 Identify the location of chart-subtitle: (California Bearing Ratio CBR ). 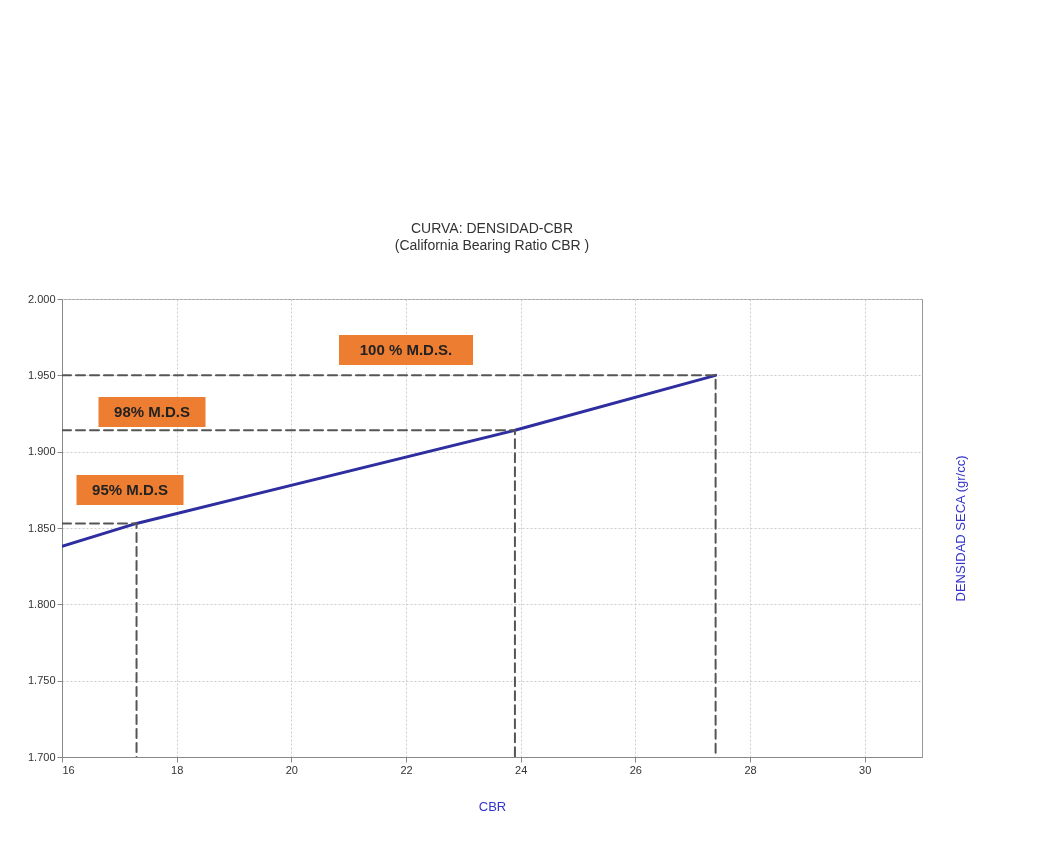
(492, 245).